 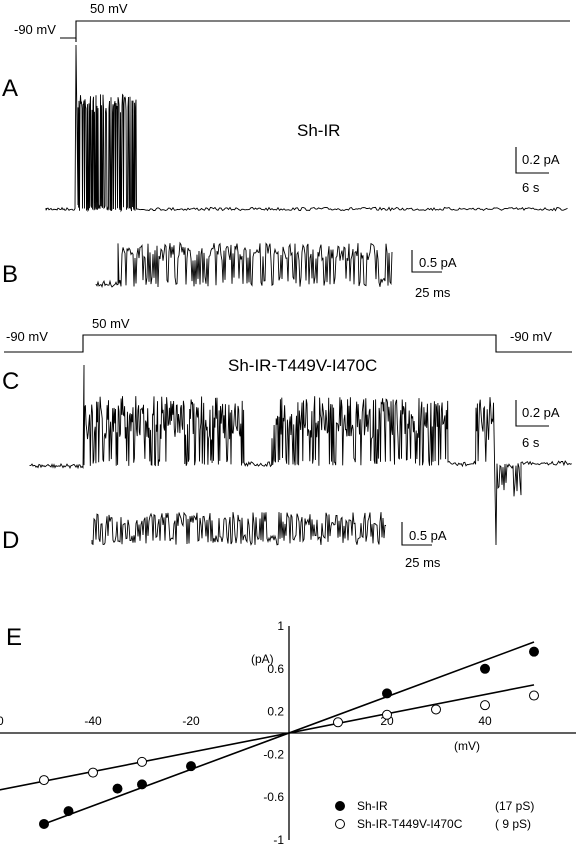 What do you see at coordinates (467, 746) in the screenshot?
I see `iv-x-axis-label: (mV)` at bounding box center [467, 746].